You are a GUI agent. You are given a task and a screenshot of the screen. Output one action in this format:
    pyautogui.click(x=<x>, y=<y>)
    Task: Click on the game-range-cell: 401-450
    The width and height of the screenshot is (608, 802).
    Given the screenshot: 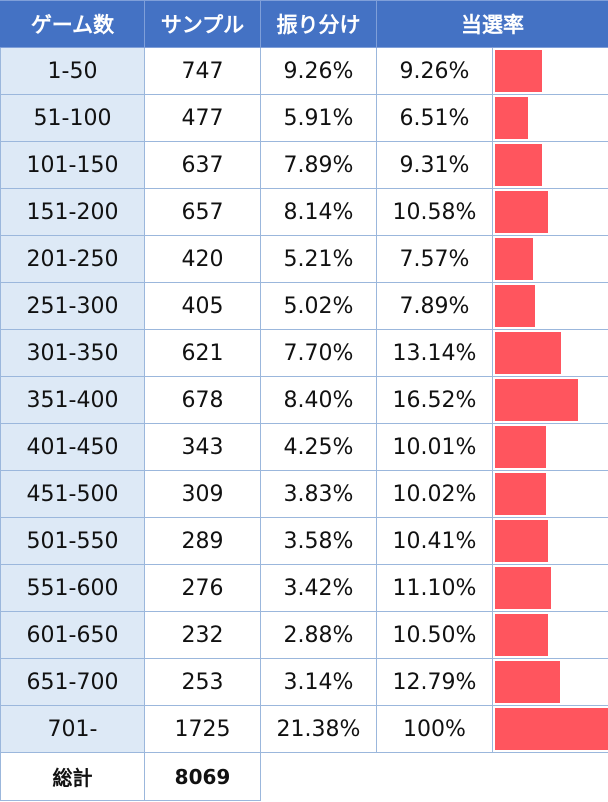 What is the action you would take?
    pyautogui.click(x=72, y=447)
    